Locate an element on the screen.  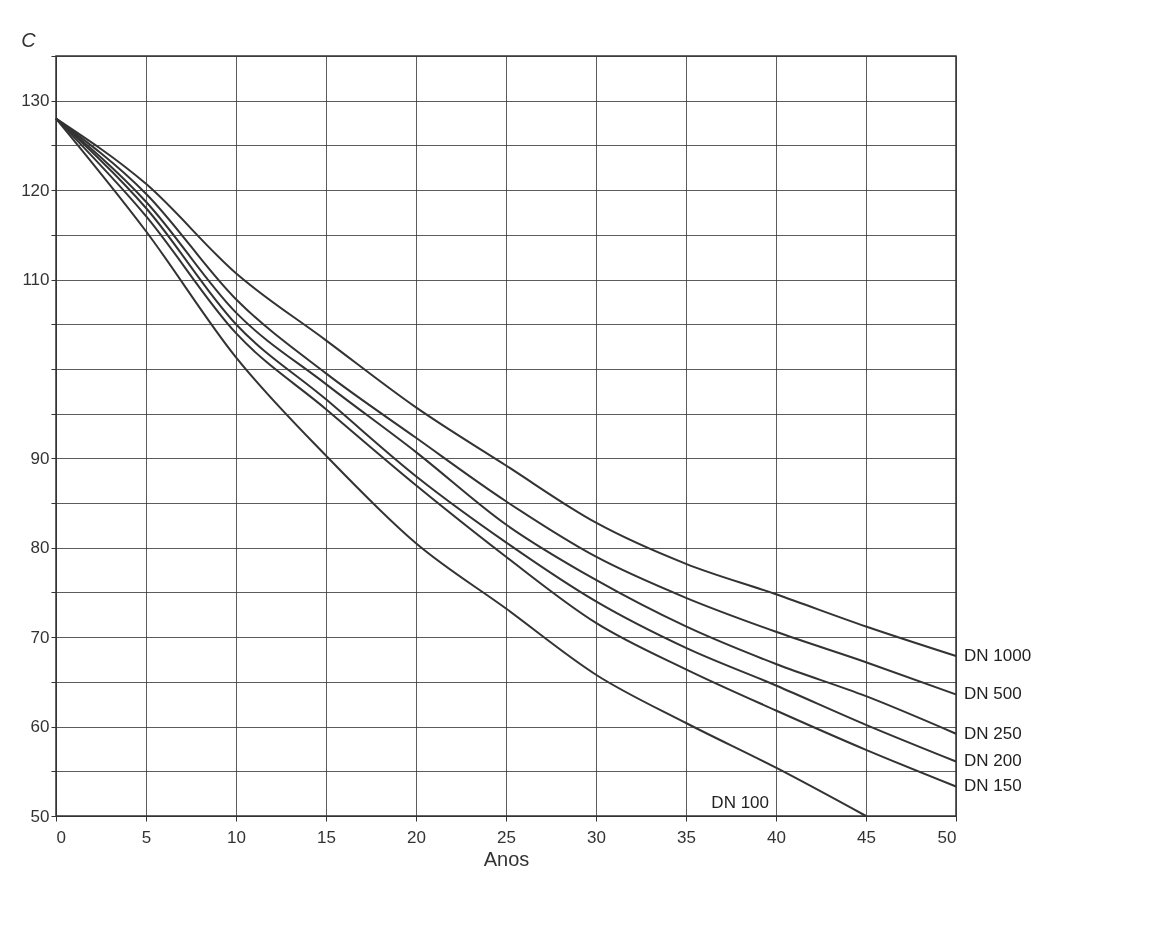
x-tick-label: 50 is located at coordinates (947, 837).